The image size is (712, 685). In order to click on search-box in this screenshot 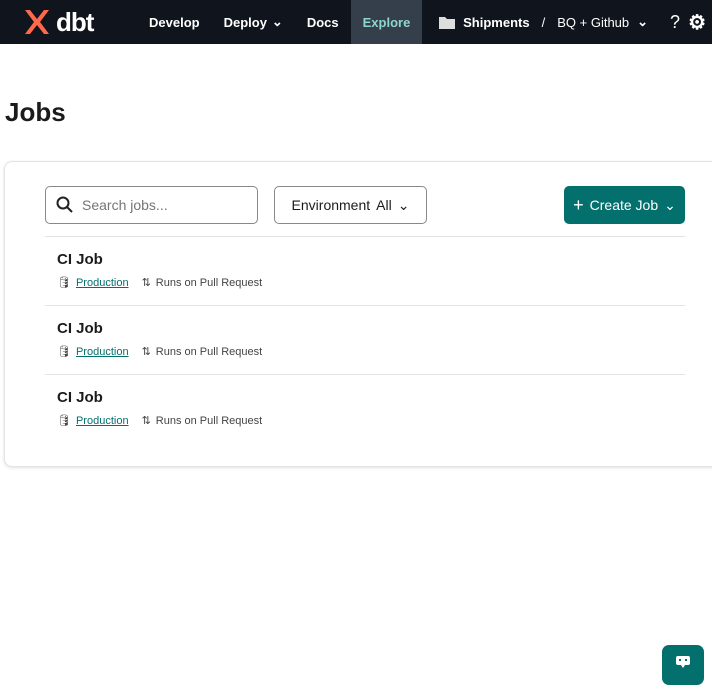, I will do `click(151, 205)`.